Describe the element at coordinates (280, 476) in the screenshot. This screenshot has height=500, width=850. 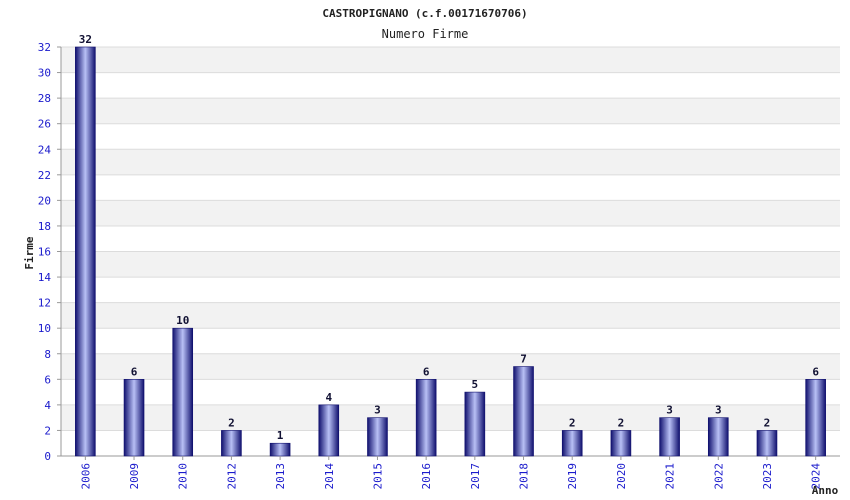
I see `x-tick-label: 2013` at that location.